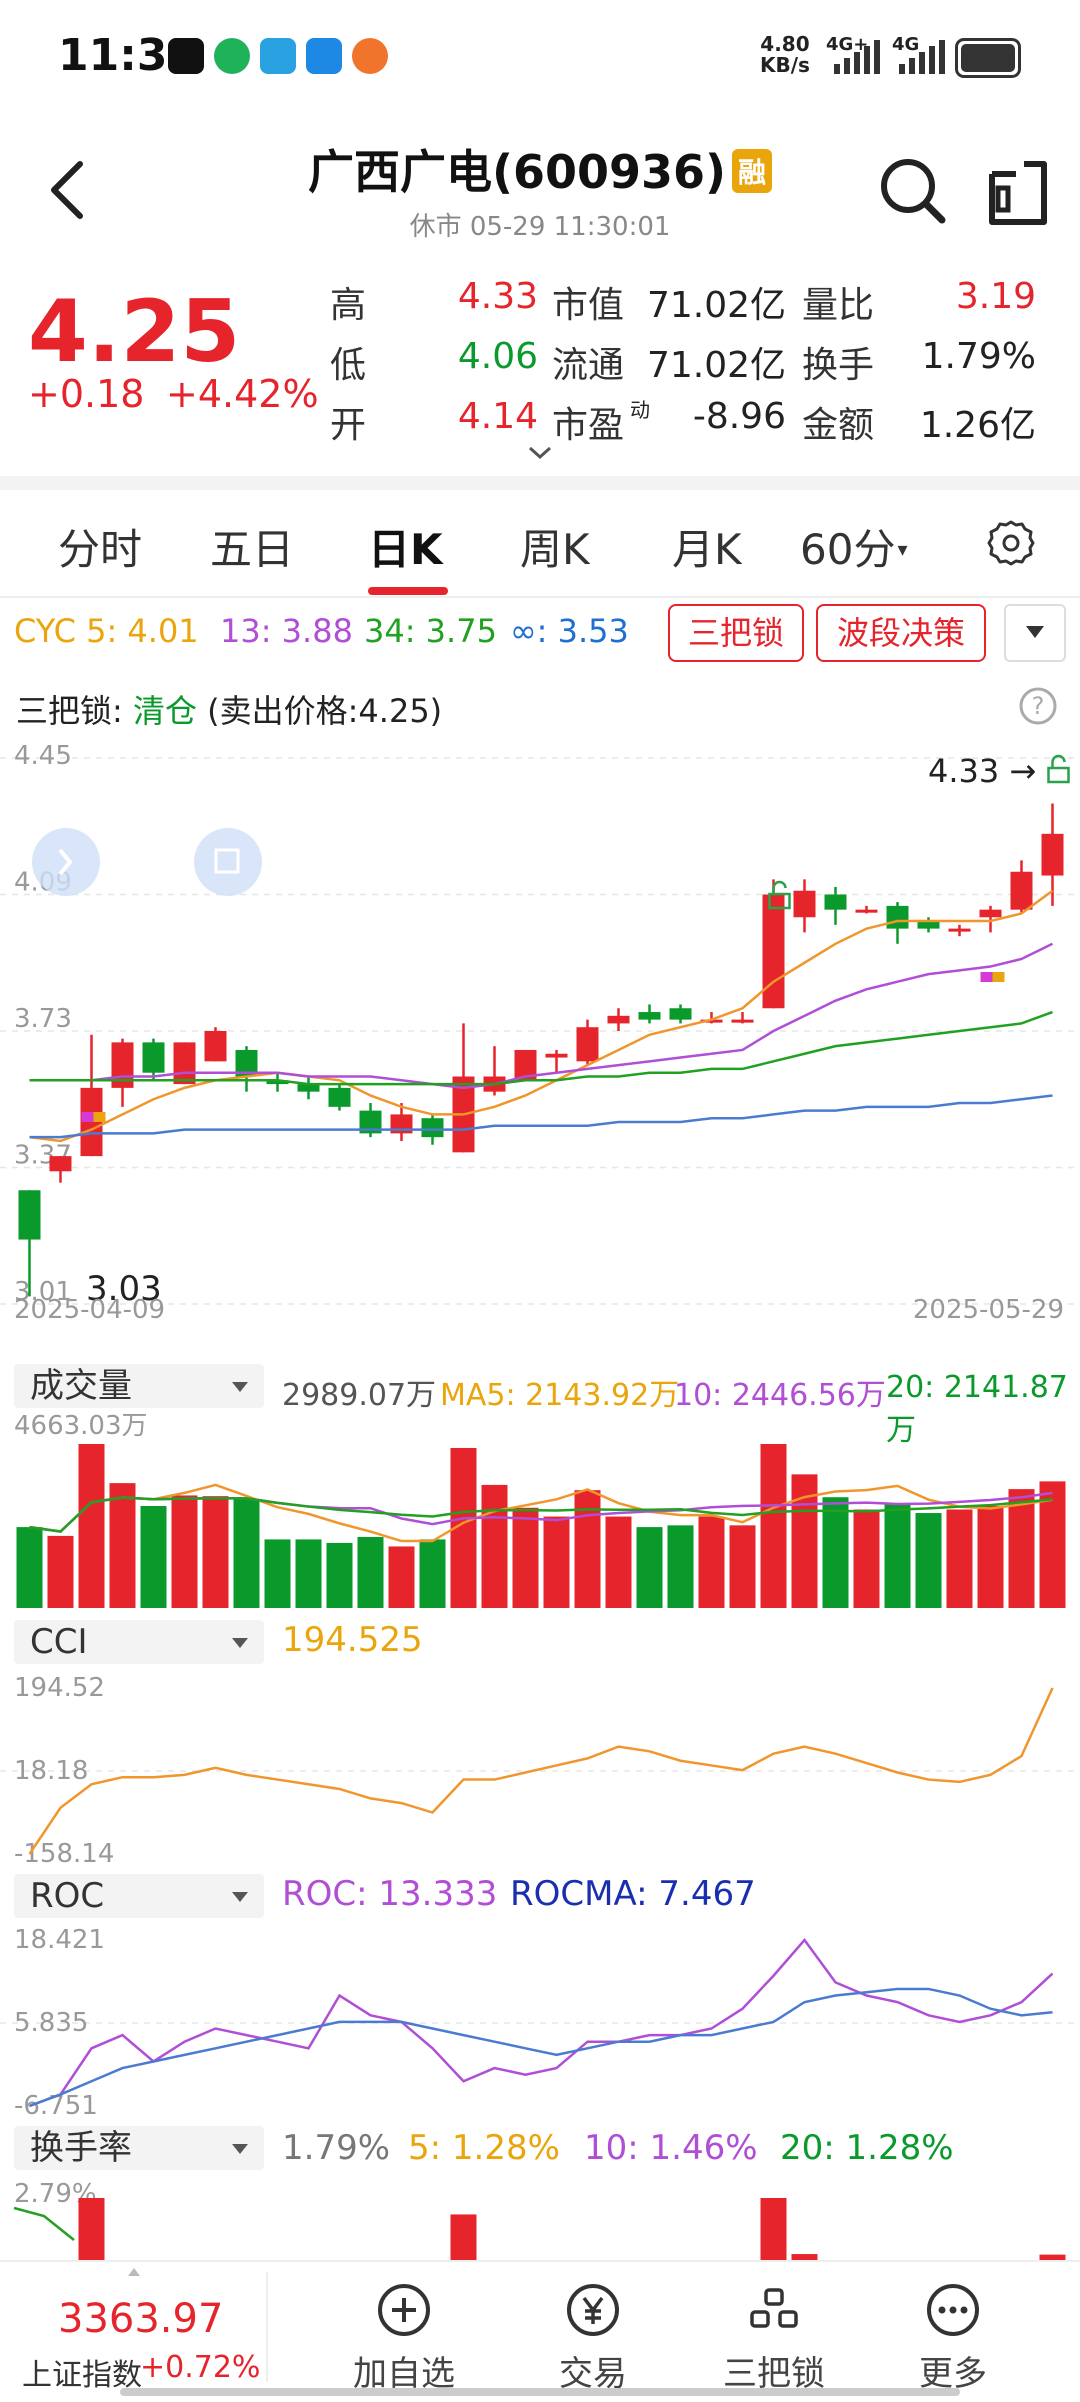  I want to click on add-watchlist-icon, so click(404, 2310).